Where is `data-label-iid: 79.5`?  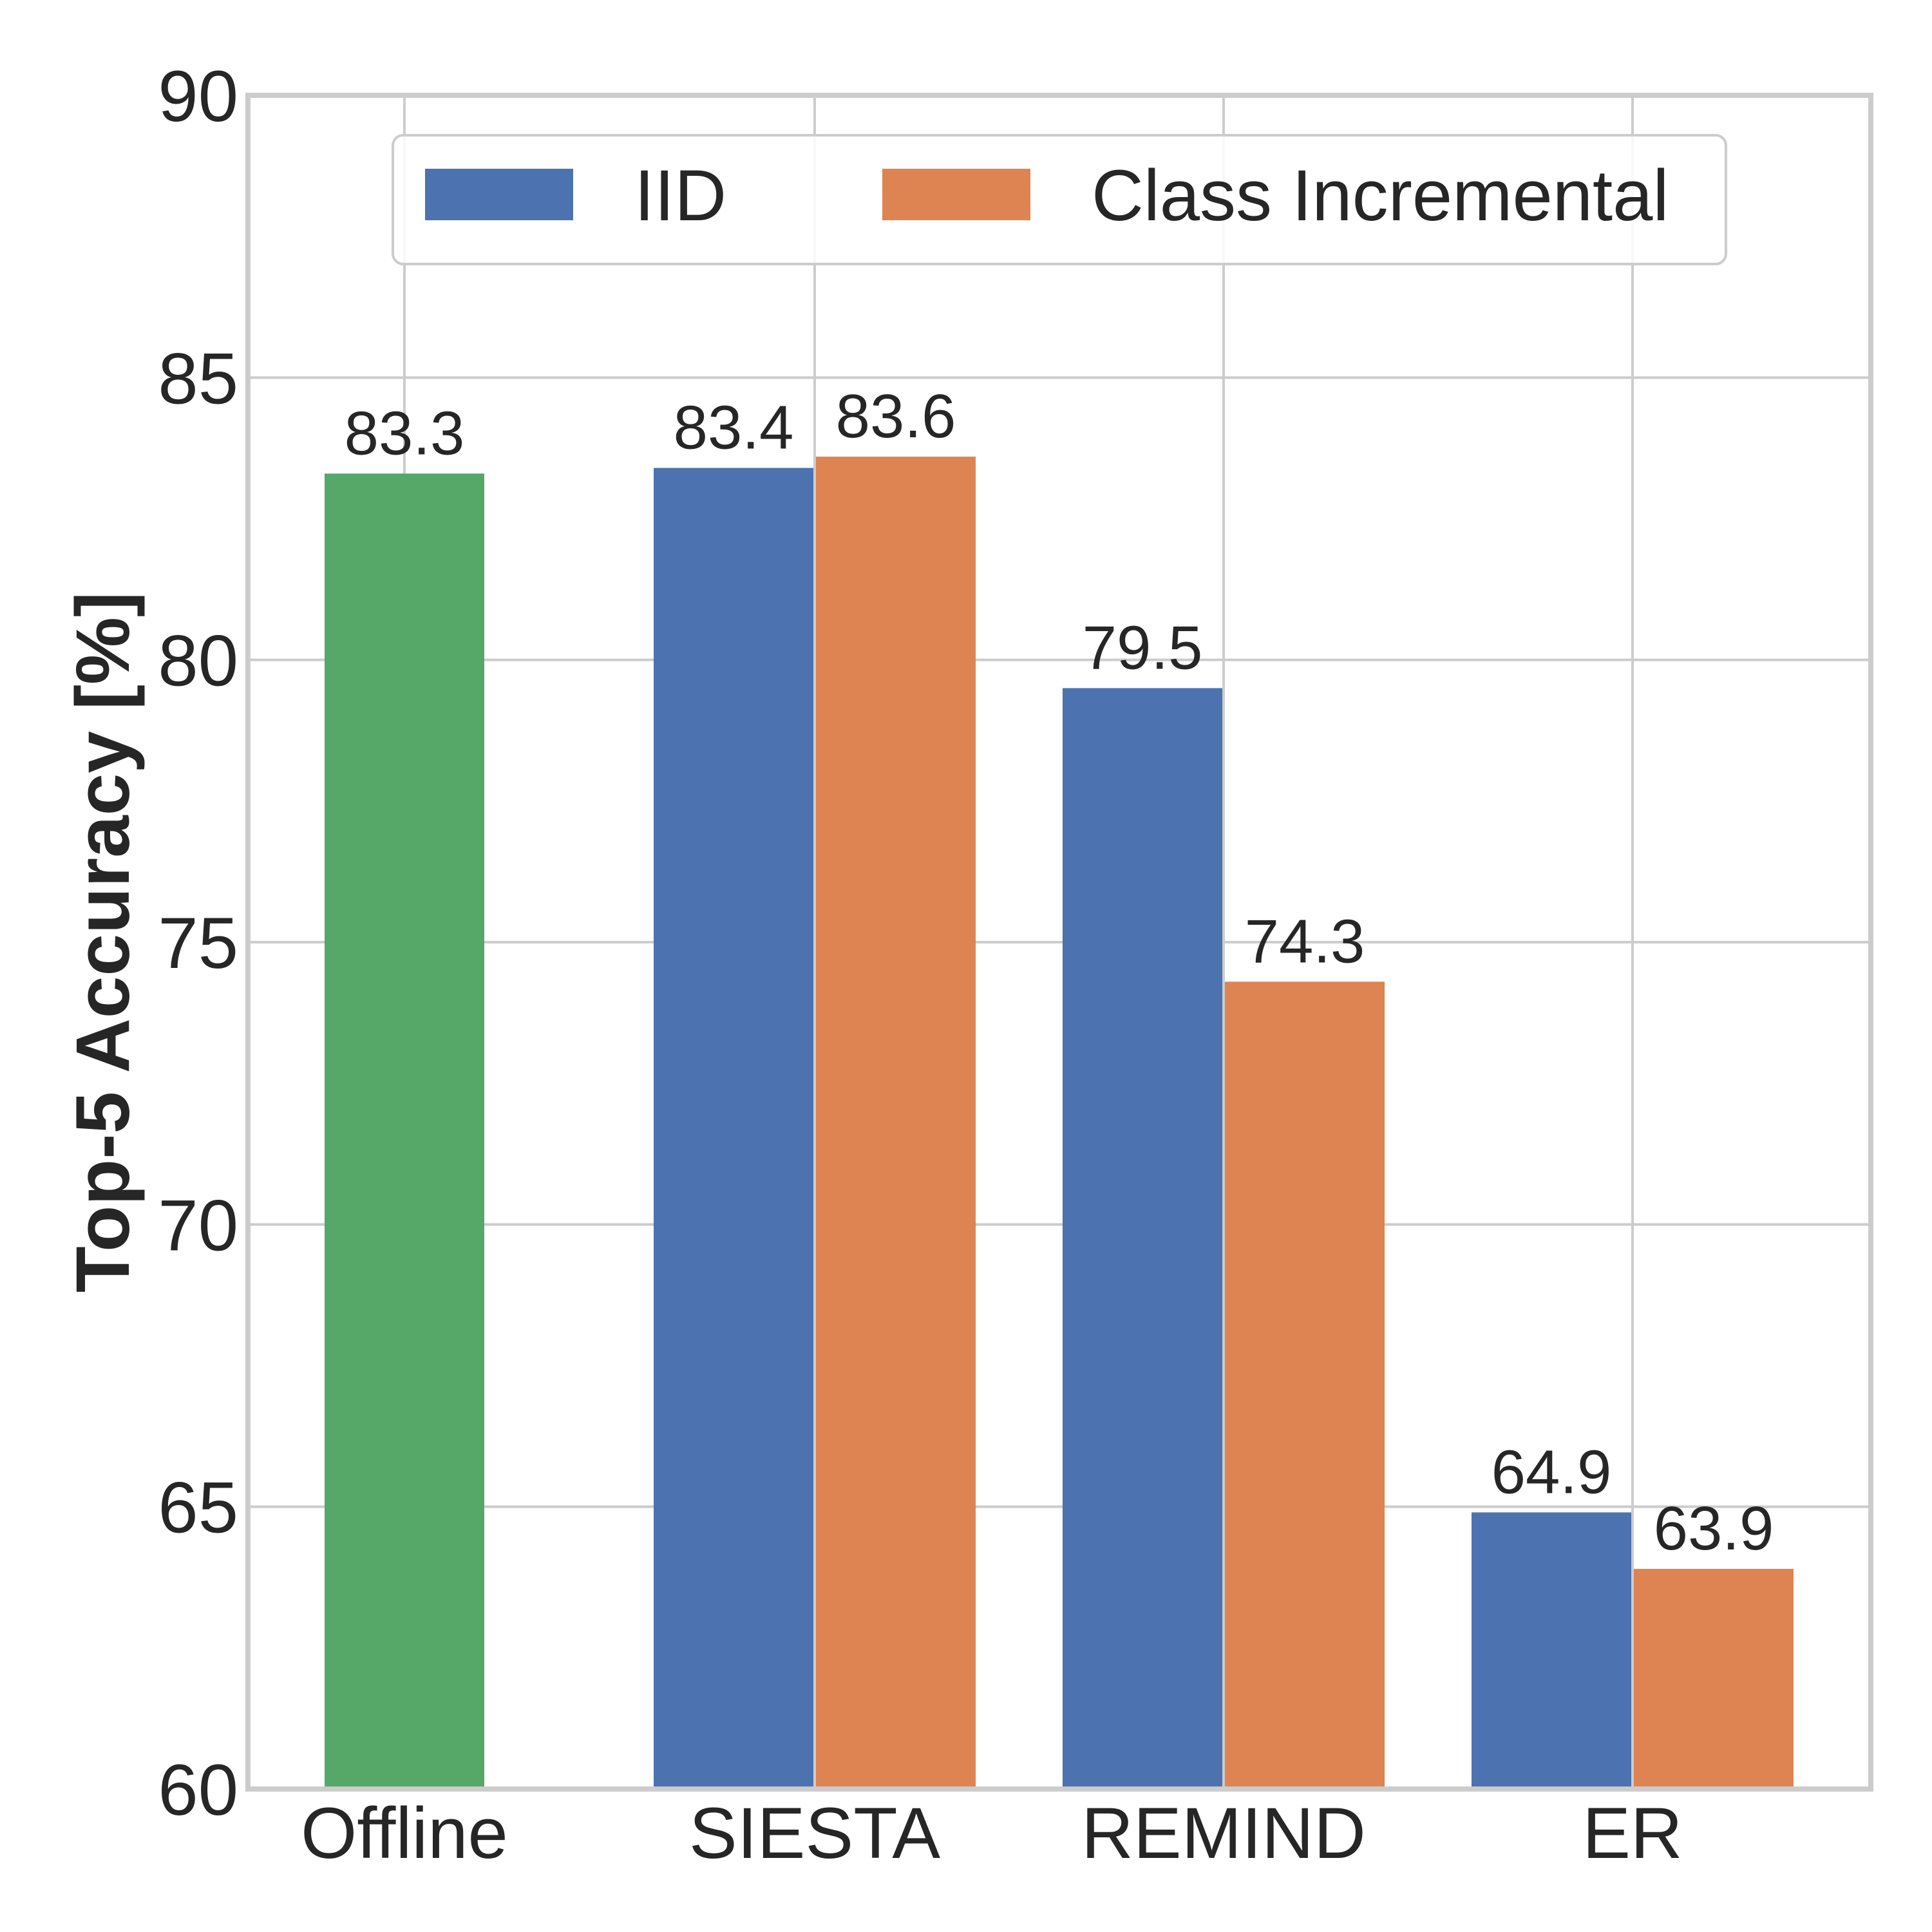 data-label-iid: 79.5 is located at coordinates (1143, 649).